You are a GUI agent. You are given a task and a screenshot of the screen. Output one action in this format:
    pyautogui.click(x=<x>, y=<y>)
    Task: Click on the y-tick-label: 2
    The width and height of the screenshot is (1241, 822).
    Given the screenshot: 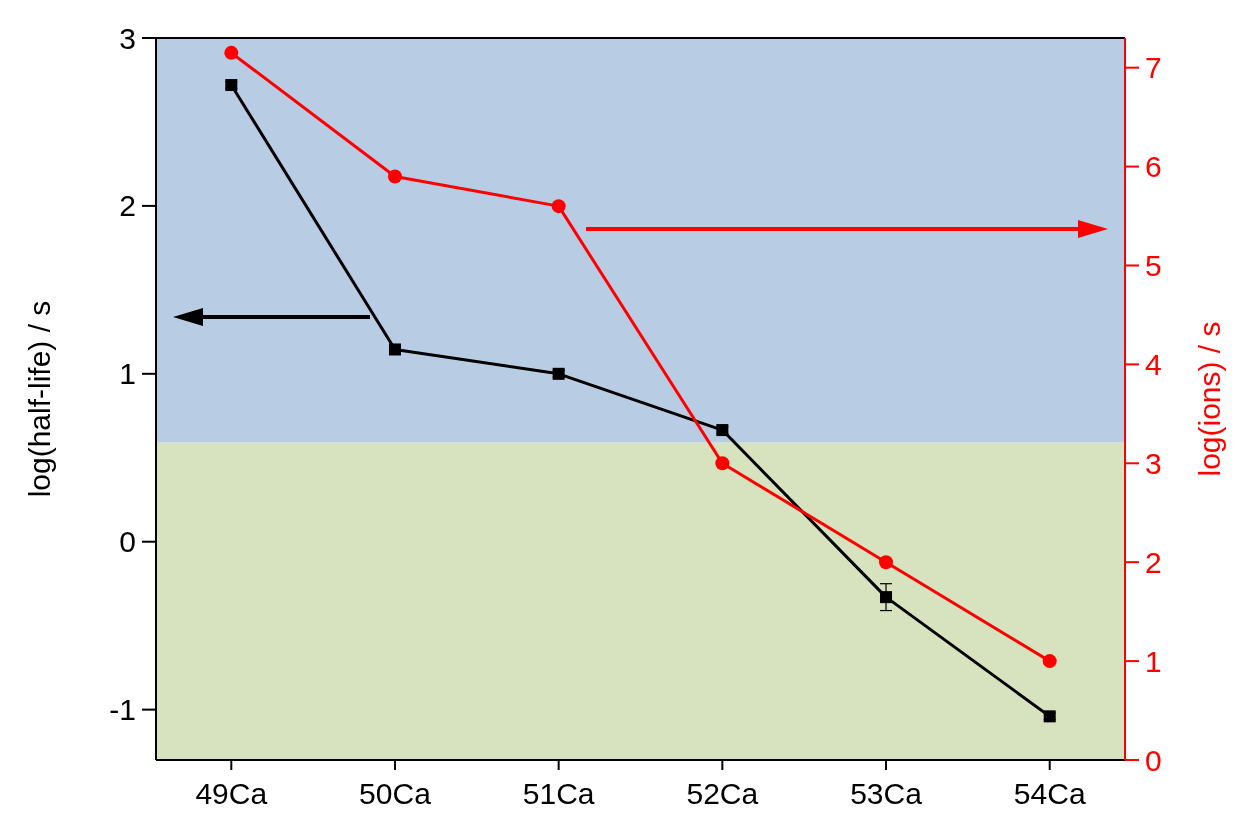 What is the action you would take?
    pyautogui.click(x=127, y=206)
    